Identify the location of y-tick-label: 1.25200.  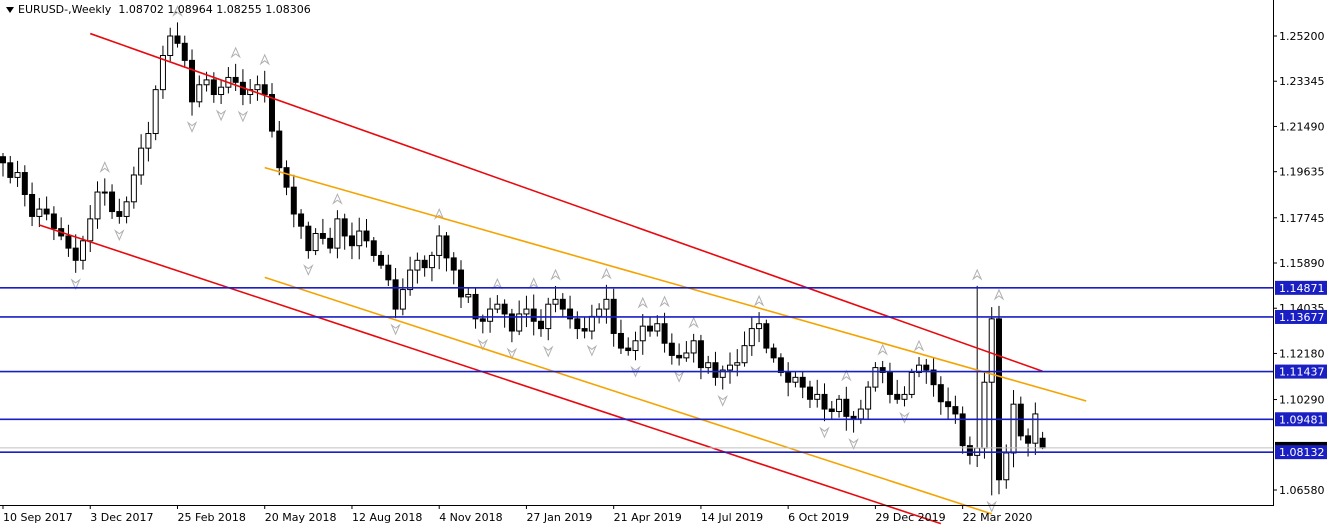
(1302, 36).